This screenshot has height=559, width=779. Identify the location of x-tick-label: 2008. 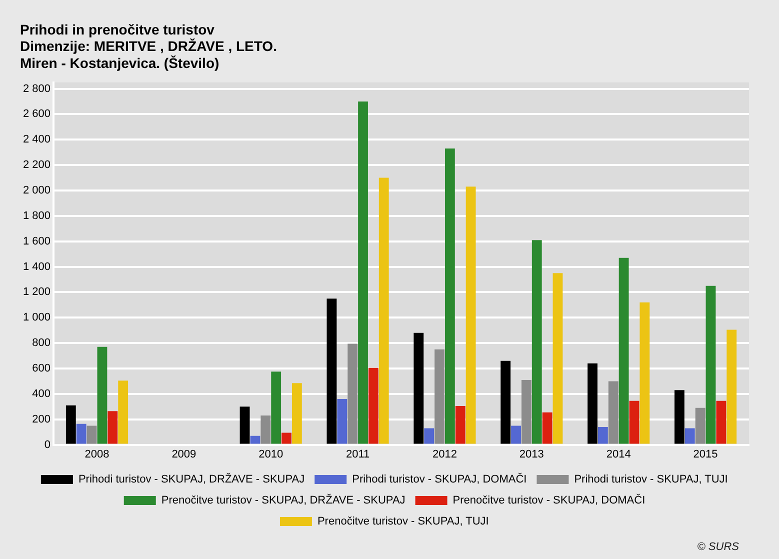
(97, 454).